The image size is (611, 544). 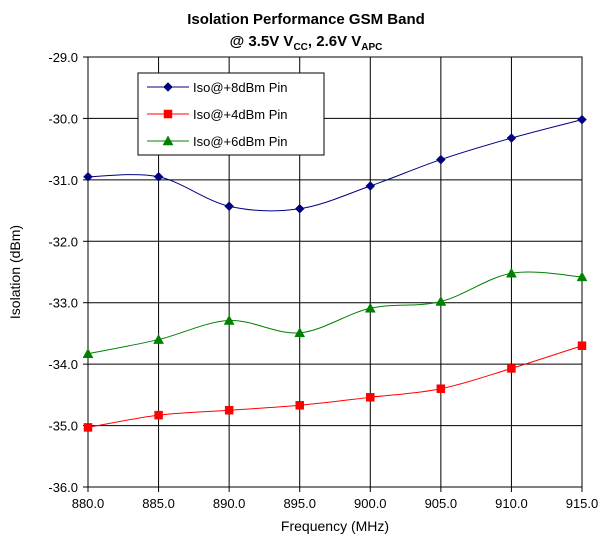 I want to click on subtitle-subscript: APC, so click(x=371, y=47).